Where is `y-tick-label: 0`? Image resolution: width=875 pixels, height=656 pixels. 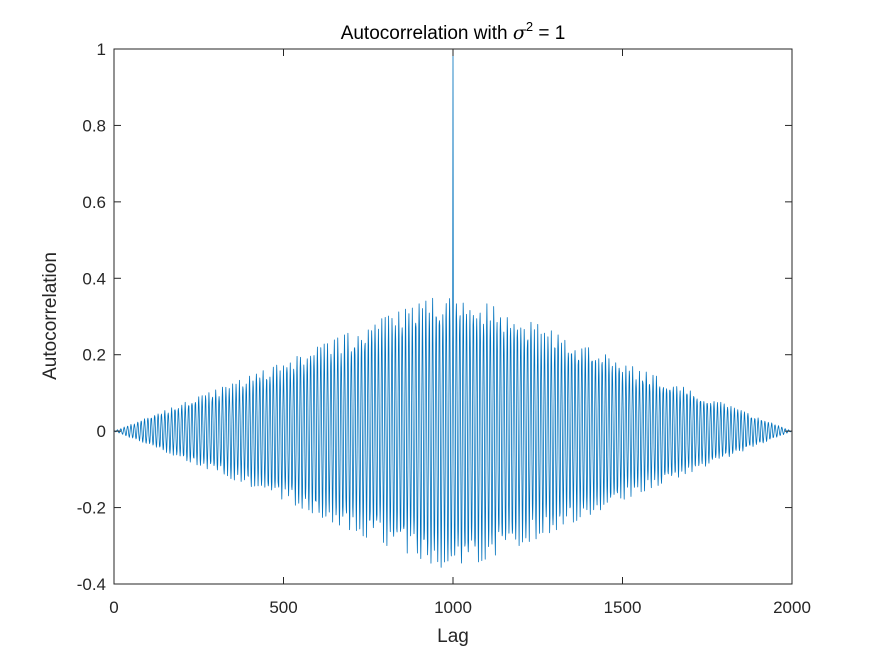
y-tick-label: 0 is located at coordinates (101, 431).